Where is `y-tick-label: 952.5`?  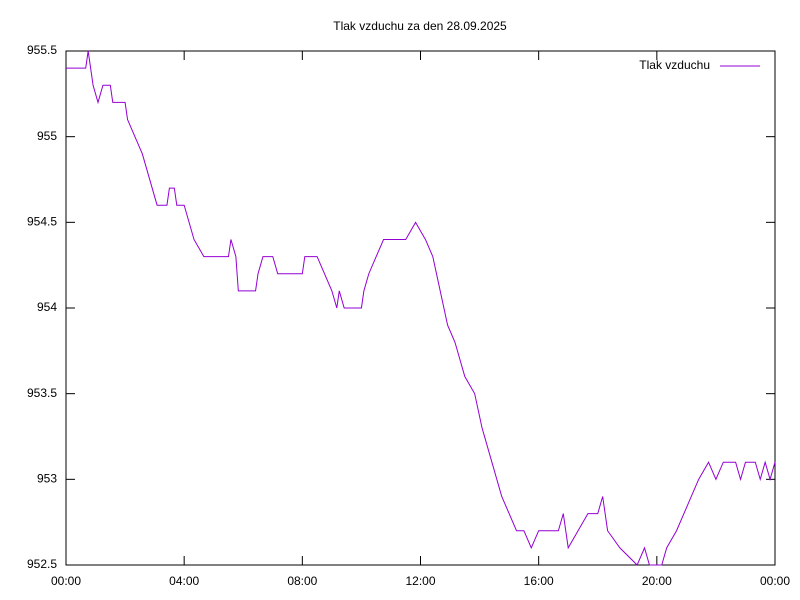 y-tick-label: 952.5 is located at coordinates (42, 564).